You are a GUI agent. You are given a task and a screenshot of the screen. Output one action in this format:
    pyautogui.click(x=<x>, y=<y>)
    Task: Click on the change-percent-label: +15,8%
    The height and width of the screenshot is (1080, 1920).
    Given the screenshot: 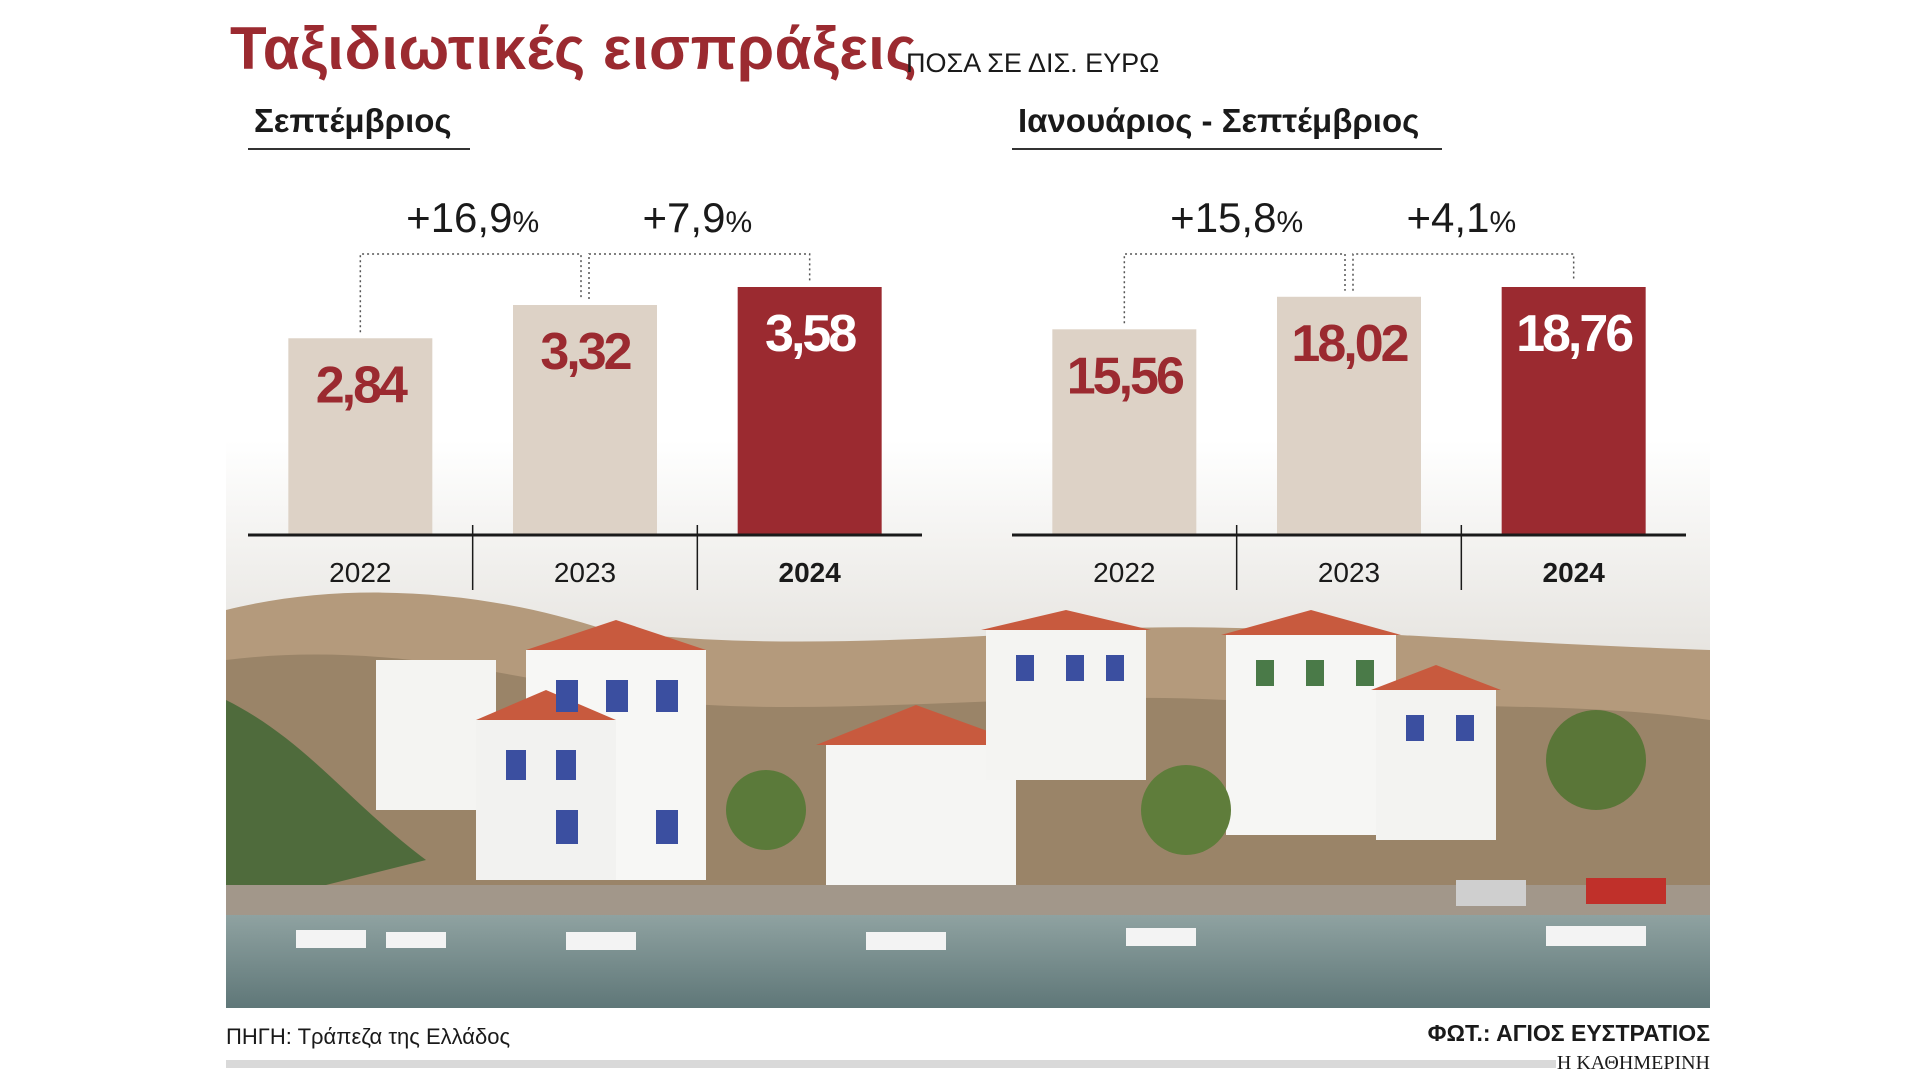 What is the action you would take?
    pyautogui.click(x=1236, y=217)
    